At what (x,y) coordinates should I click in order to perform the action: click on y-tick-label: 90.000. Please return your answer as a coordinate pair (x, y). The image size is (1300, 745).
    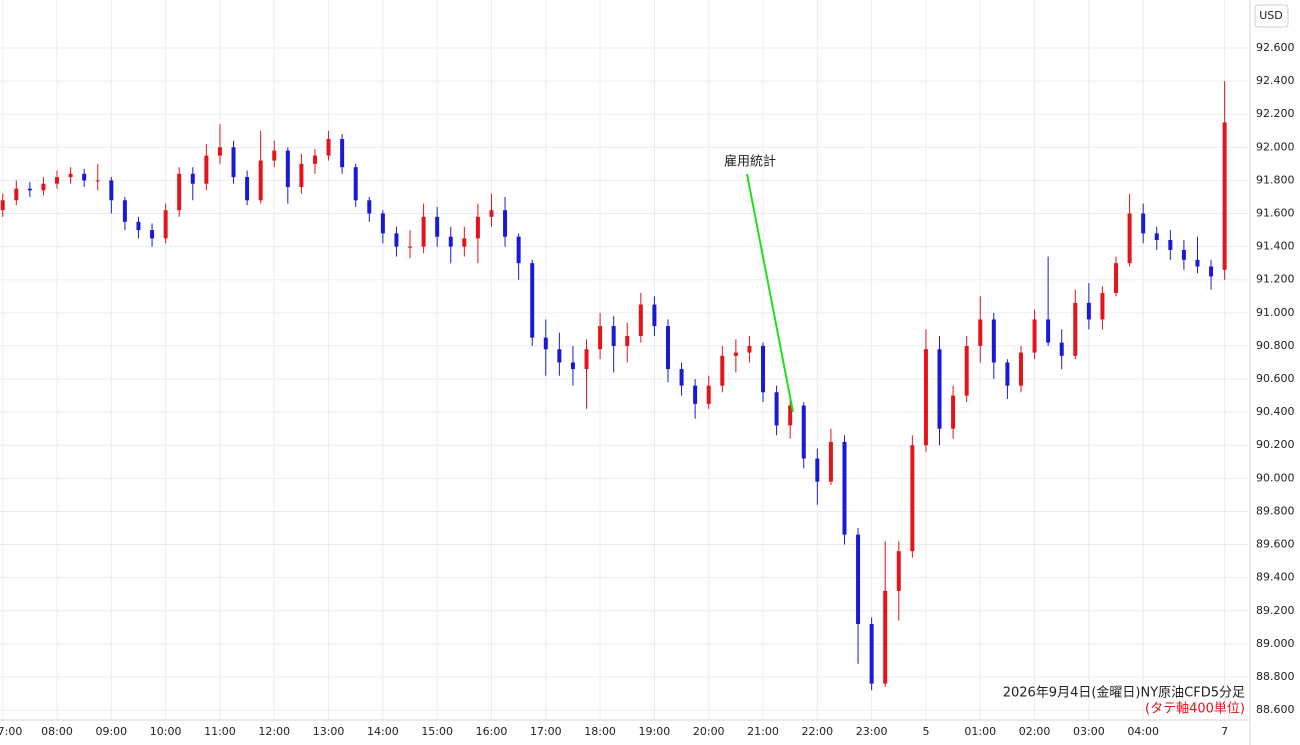
    Looking at the image, I should click on (1275, 477).